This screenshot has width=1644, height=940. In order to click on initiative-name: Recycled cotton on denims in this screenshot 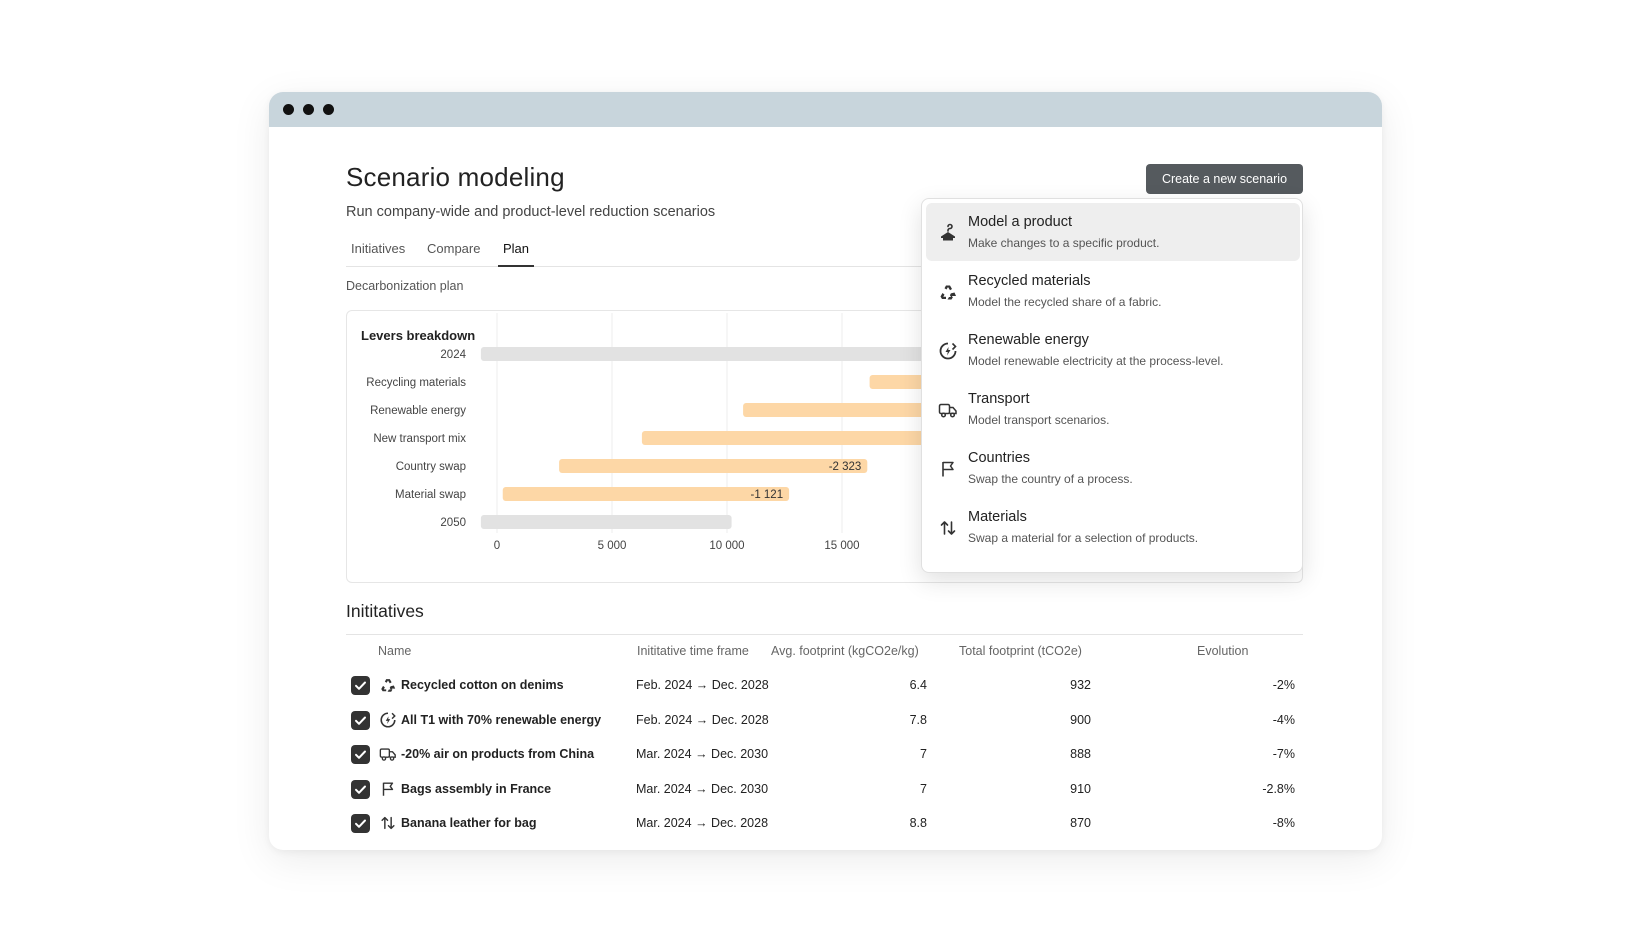, I will do `click(482, 685)`.